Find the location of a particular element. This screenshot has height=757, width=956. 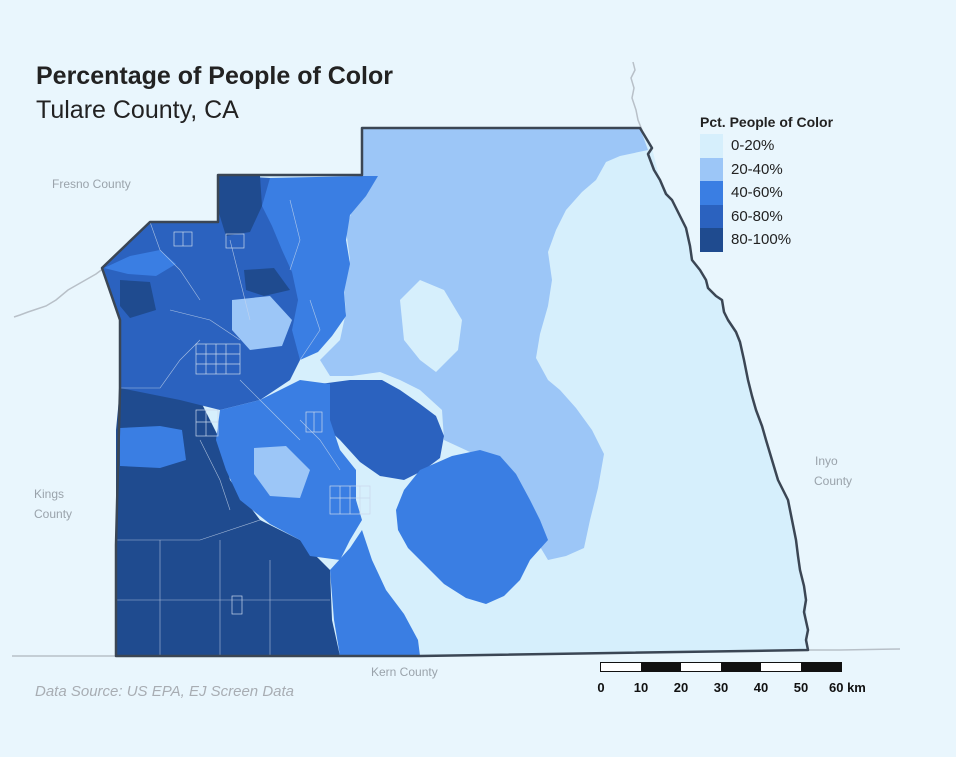

legend-item: 20-40% is located at coordinates (766, 169).